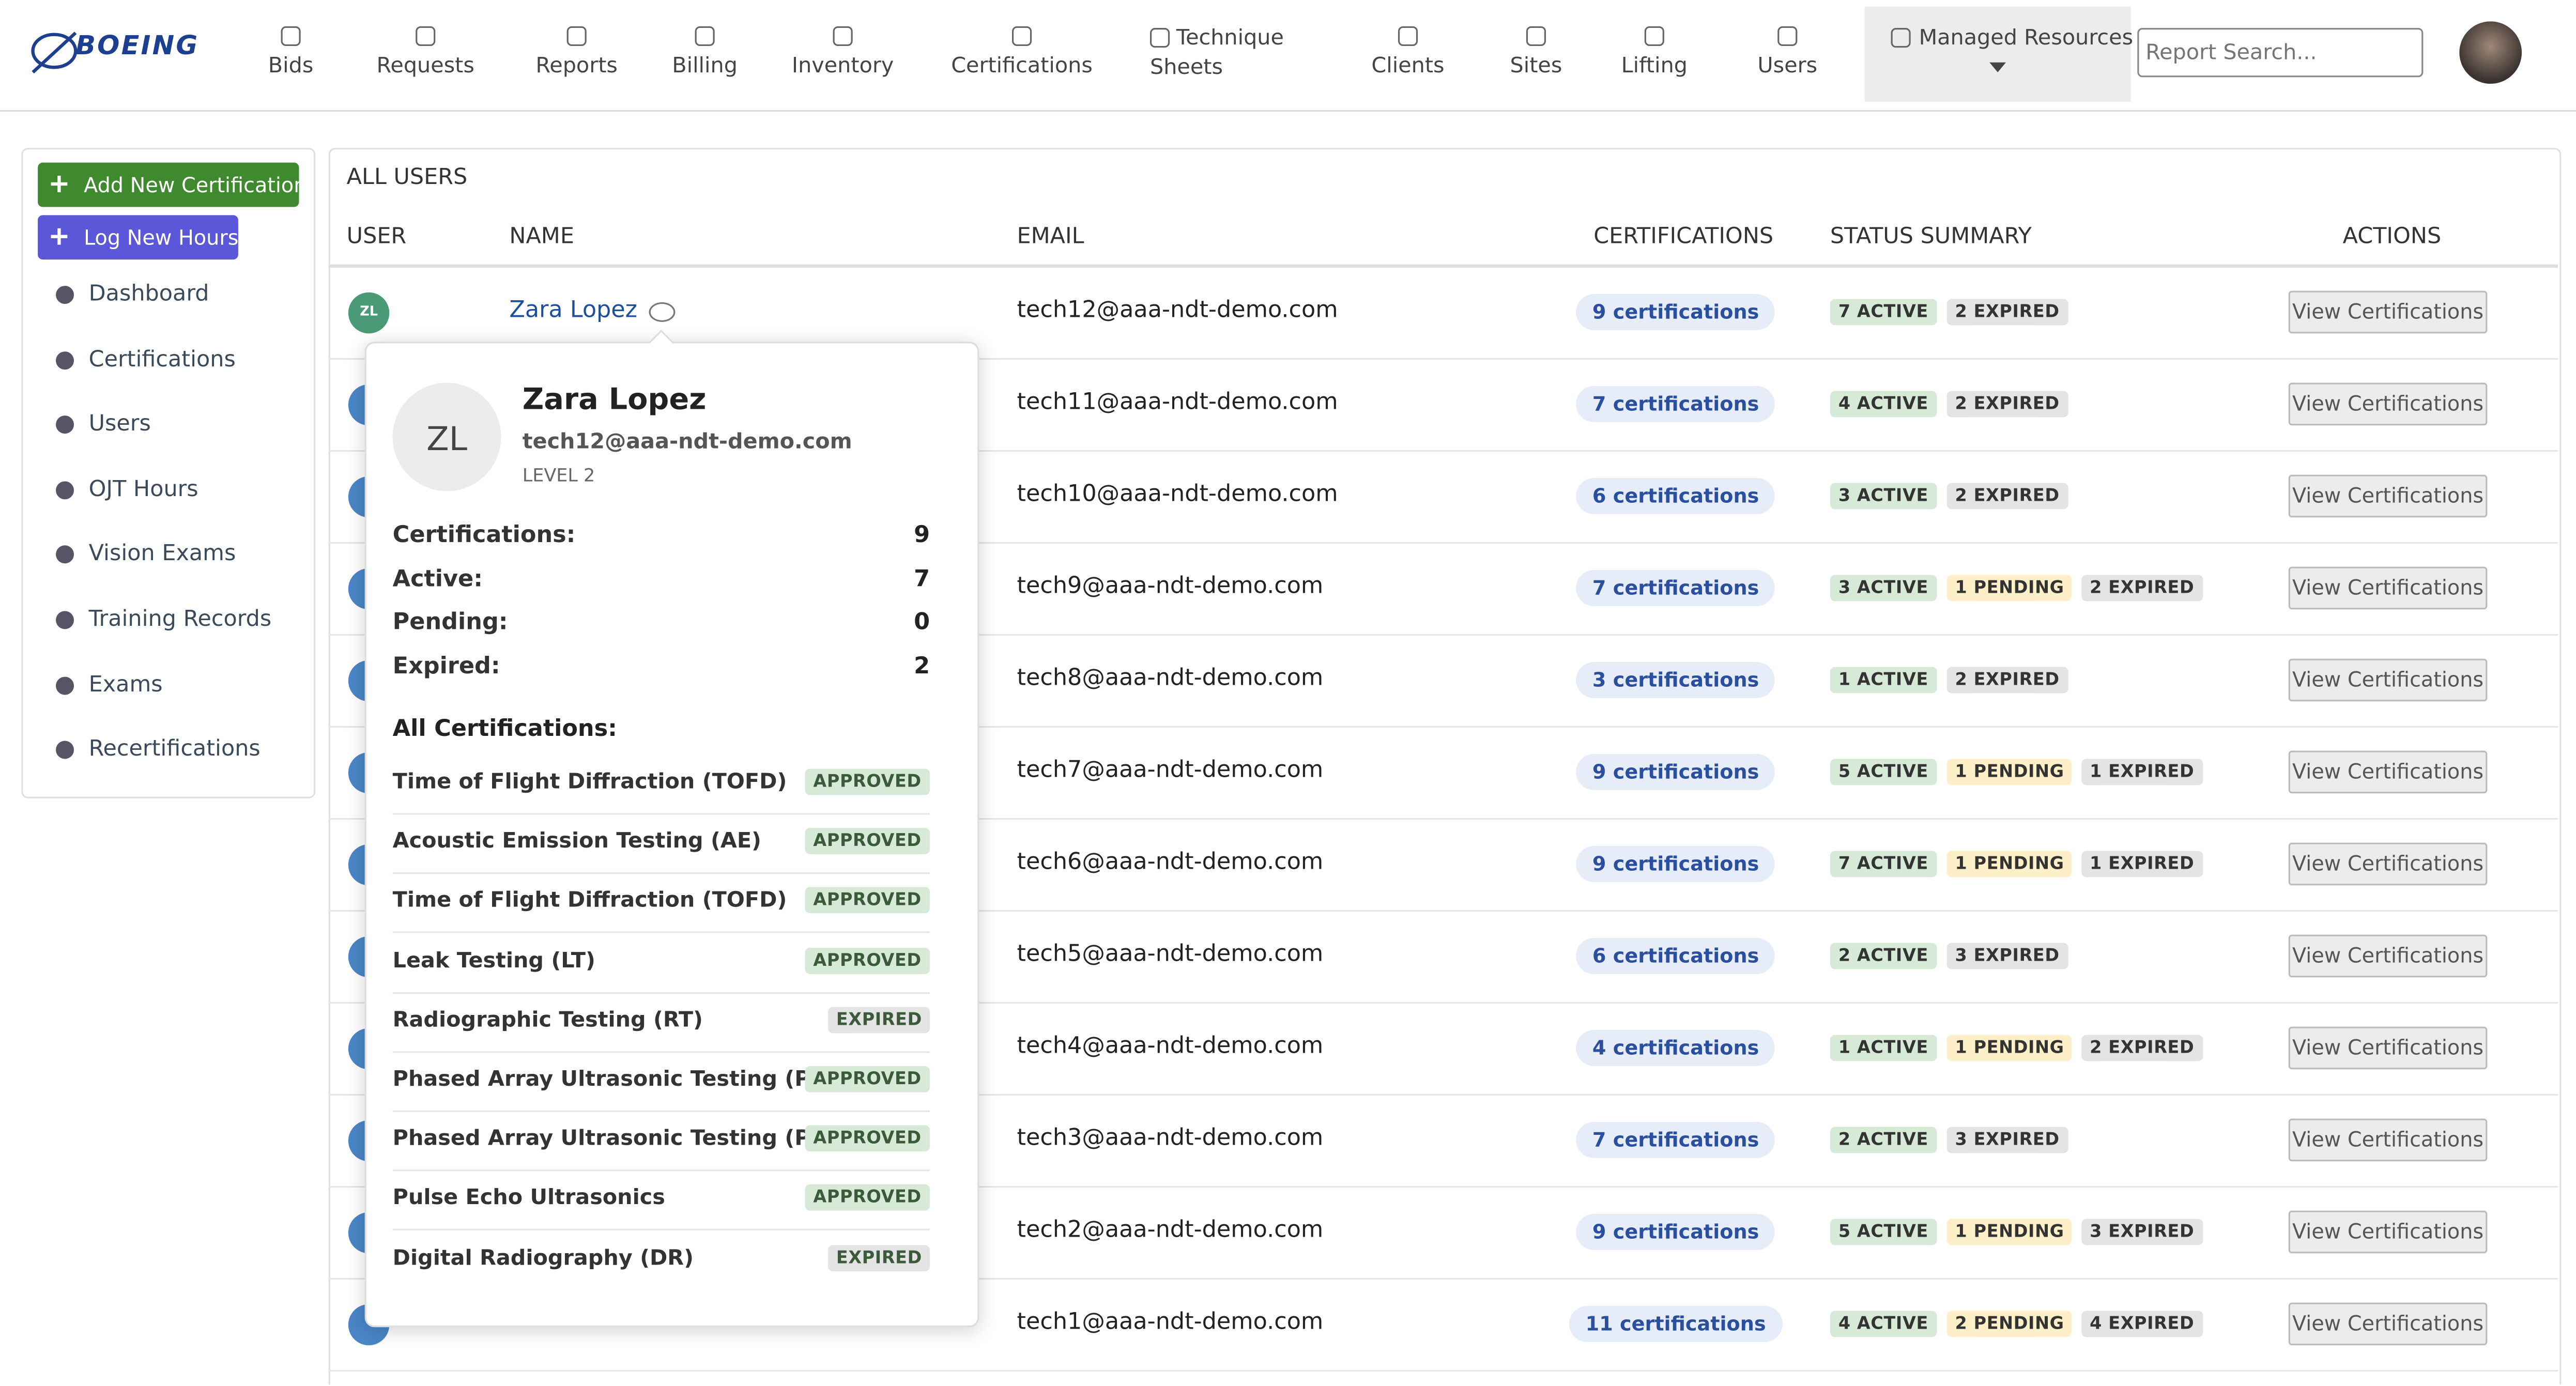 This screenshot has height=1386, width=2576. Describe the element at coordinates (843, 66) in the screenshot. I see `nav-item: Inventory` at that location.